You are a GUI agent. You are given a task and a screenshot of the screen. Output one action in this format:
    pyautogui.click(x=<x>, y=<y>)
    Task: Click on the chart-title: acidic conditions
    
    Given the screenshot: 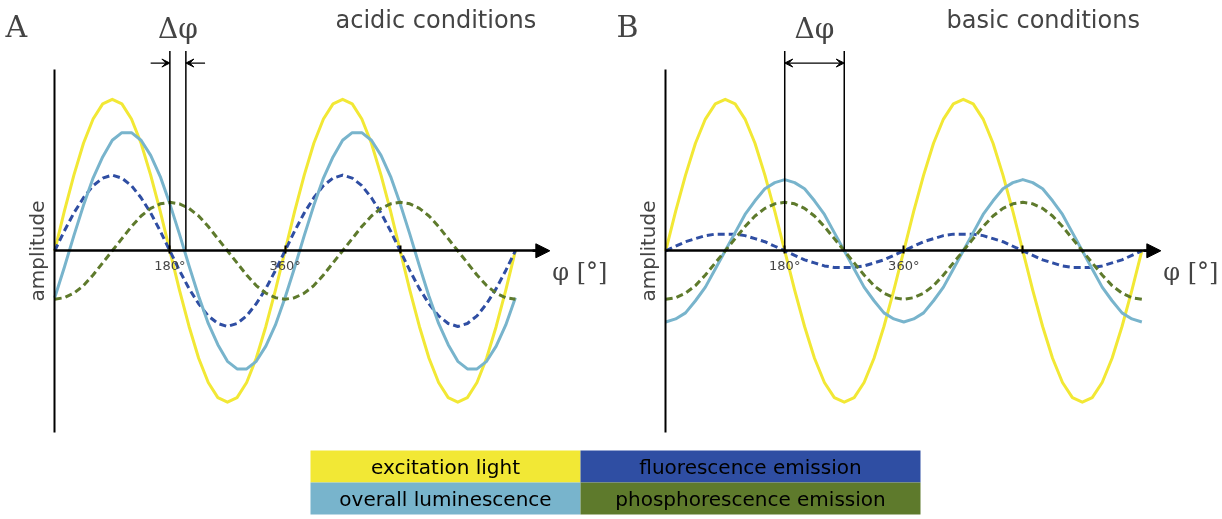 What is the action you would take?
    pyautogui.click(x=436, y=19)
    